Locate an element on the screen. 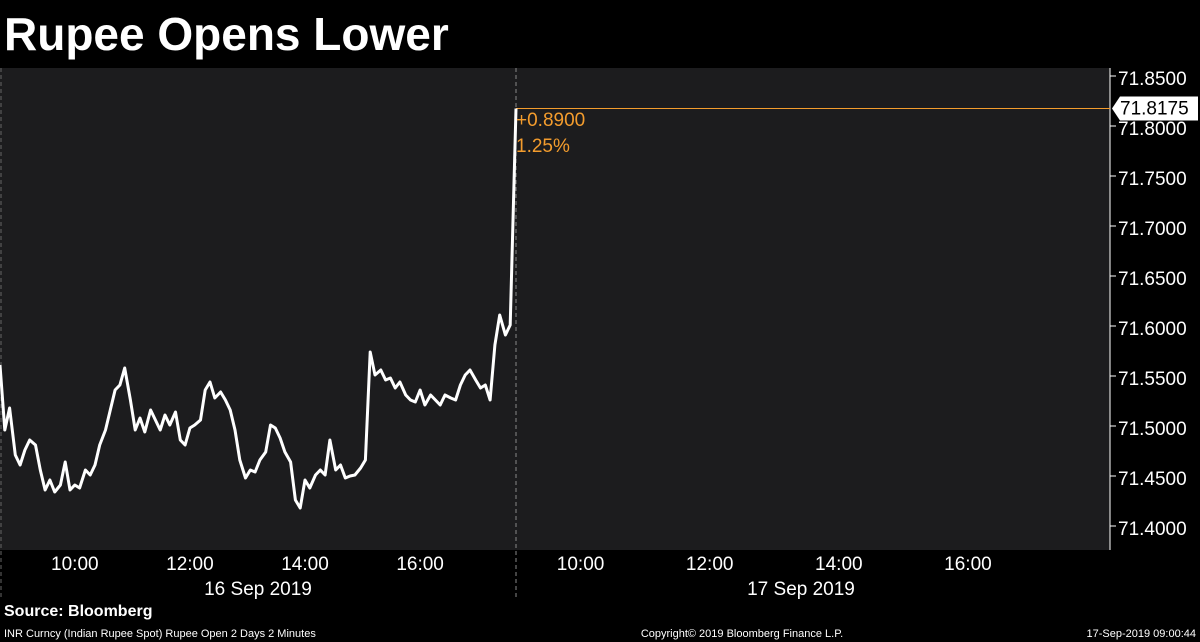  chart-title: Rupee Opens Lower is located at coordinates (226, 34).